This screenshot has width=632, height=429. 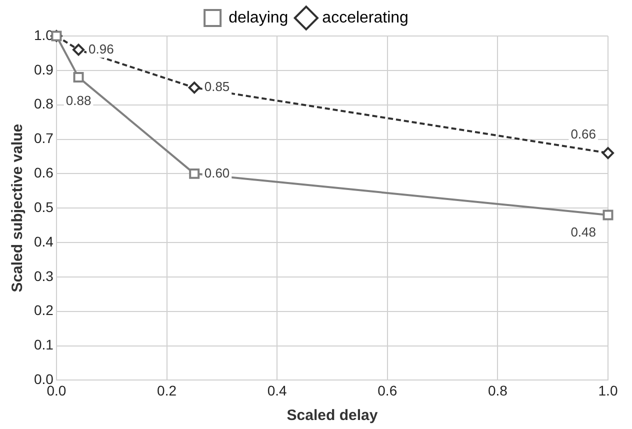 I want to click on legend-label: delaying, so click(x=258, y=17).